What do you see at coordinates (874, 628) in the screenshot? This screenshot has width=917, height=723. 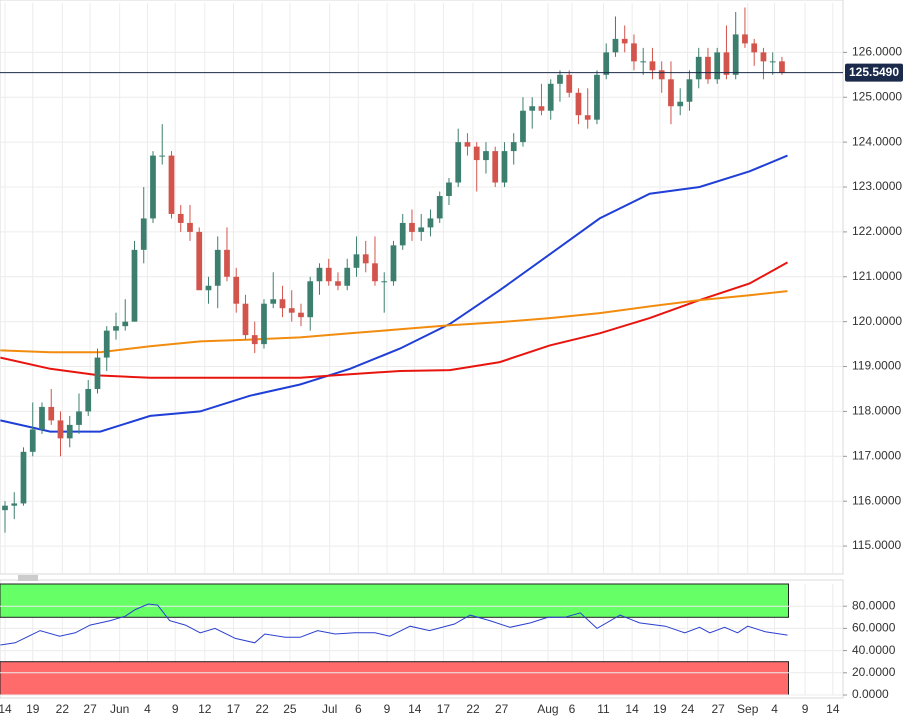 I see `y-tick-label: 60.0000` at bounding box center [874, 628].